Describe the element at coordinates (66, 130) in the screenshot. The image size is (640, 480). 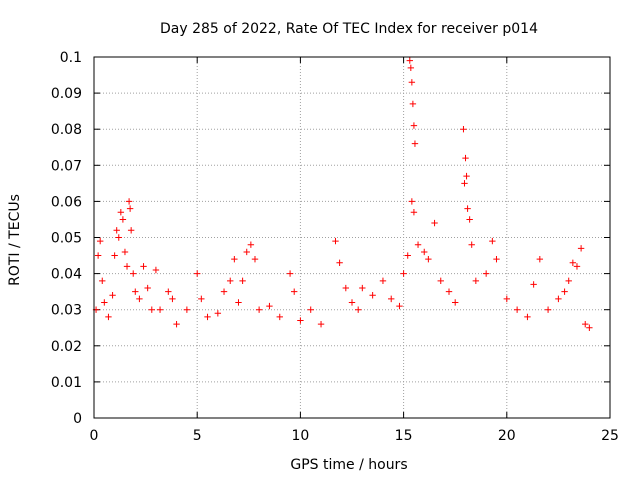
I see `y-tick-label: 0.08` at that location.